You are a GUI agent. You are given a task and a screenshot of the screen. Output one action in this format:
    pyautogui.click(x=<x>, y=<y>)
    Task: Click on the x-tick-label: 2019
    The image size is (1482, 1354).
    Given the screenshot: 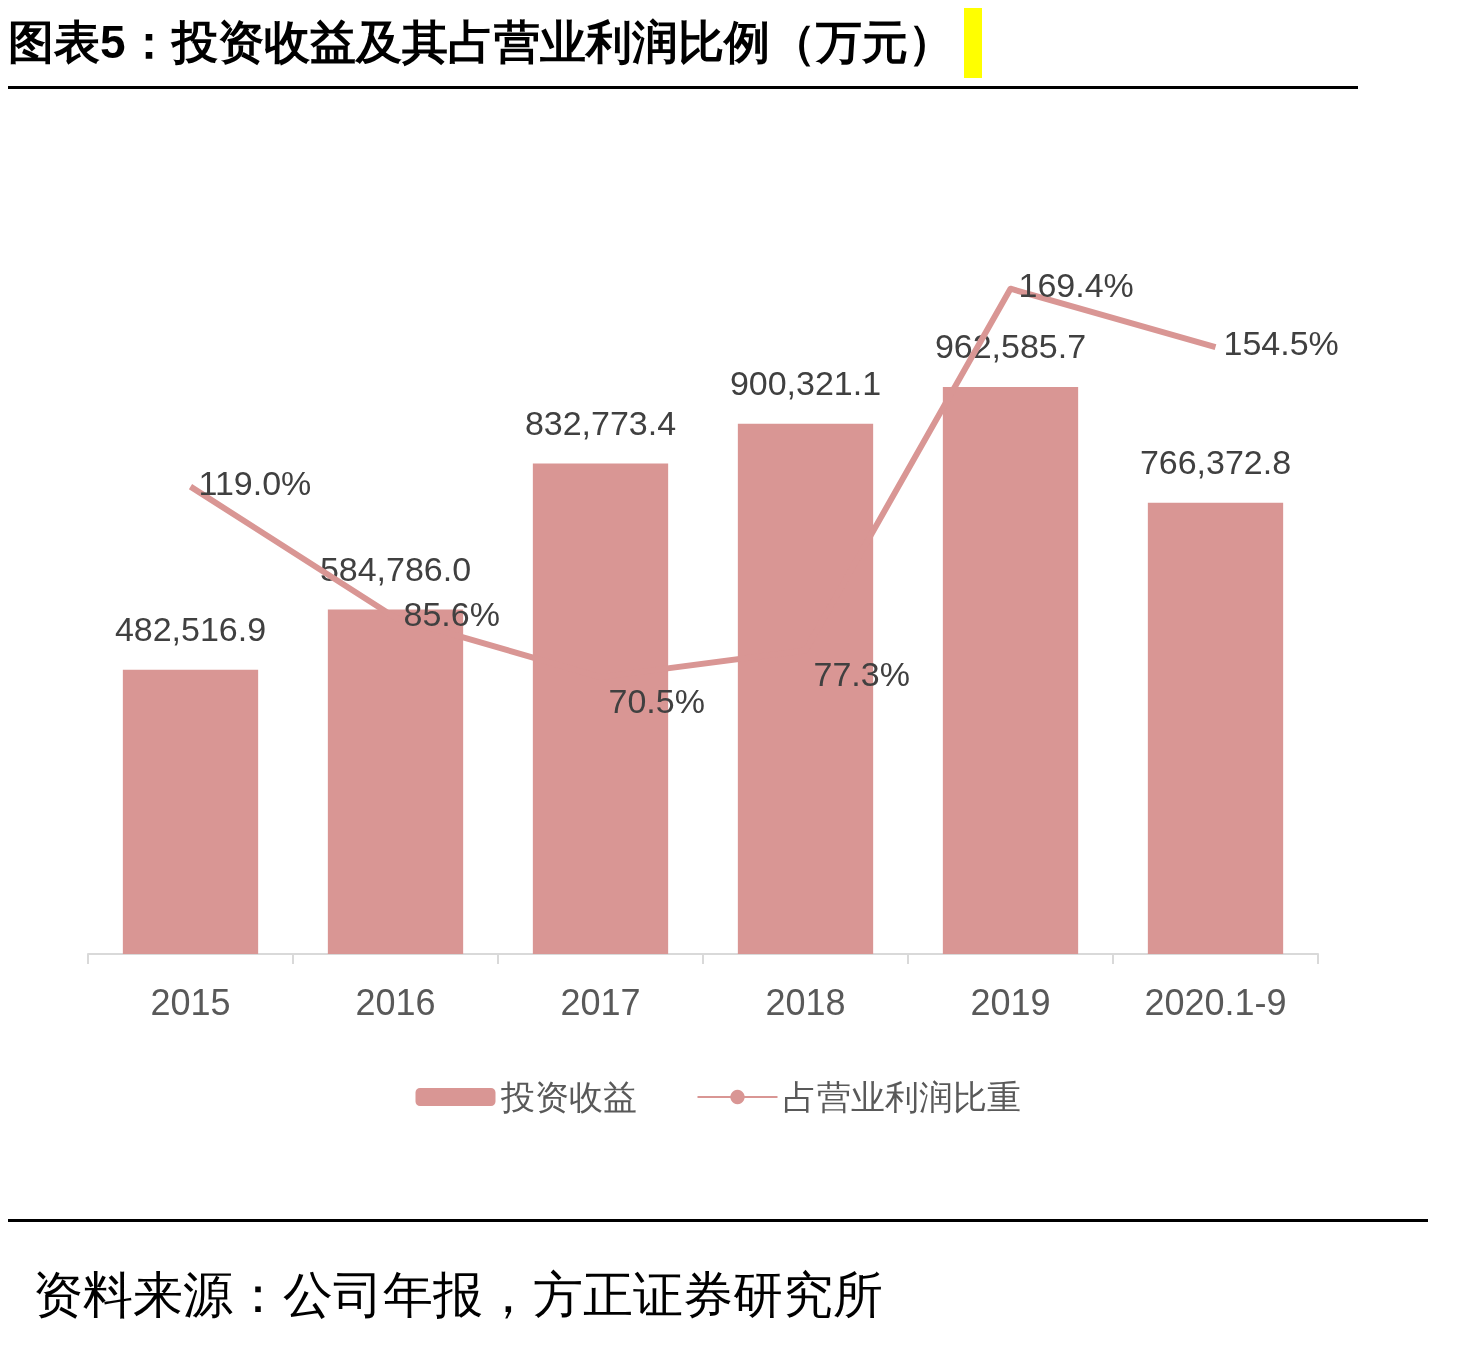 What is the action you would take?
    pyautogui.click(x=1010, y=1002)
    